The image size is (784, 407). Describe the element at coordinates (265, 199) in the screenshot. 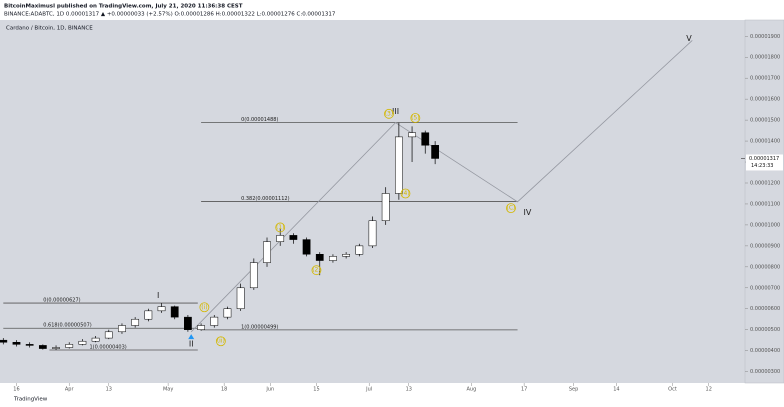

I see `fib-level-label: 0.382(0.00001112)` at that location.